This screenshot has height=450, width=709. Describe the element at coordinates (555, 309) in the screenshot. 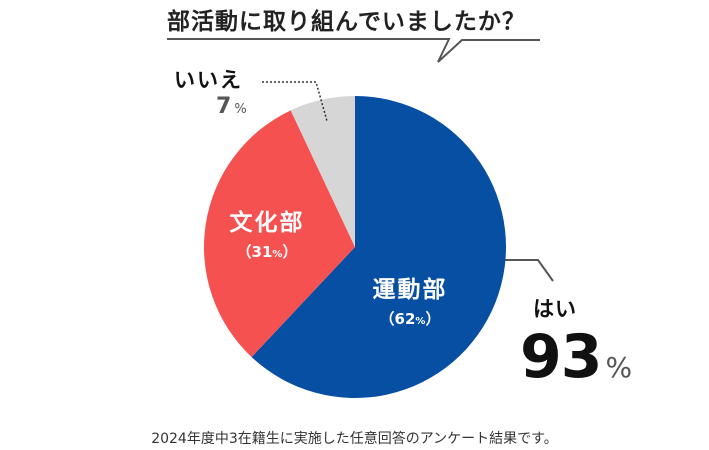

I see `yes-label: はい` at that location.